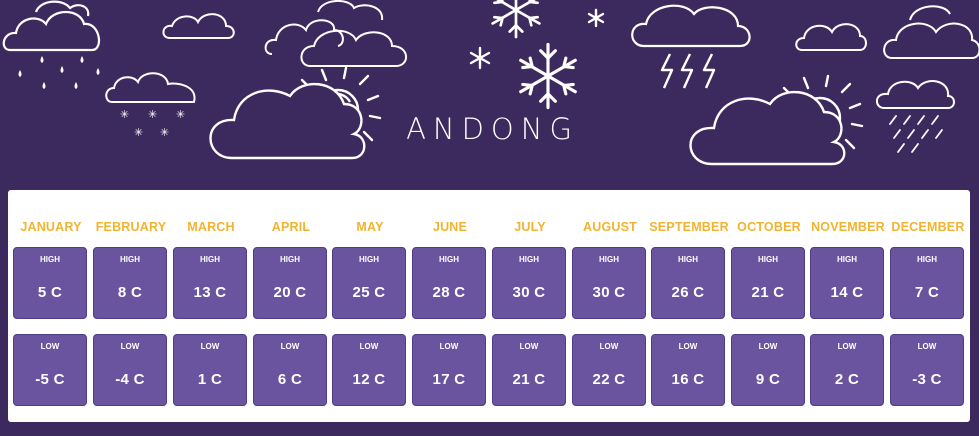  What do you see at coordinates (928, 227) in the screenshot?
I see `month-label: DECEMBER` at bounding box center [928, 227].